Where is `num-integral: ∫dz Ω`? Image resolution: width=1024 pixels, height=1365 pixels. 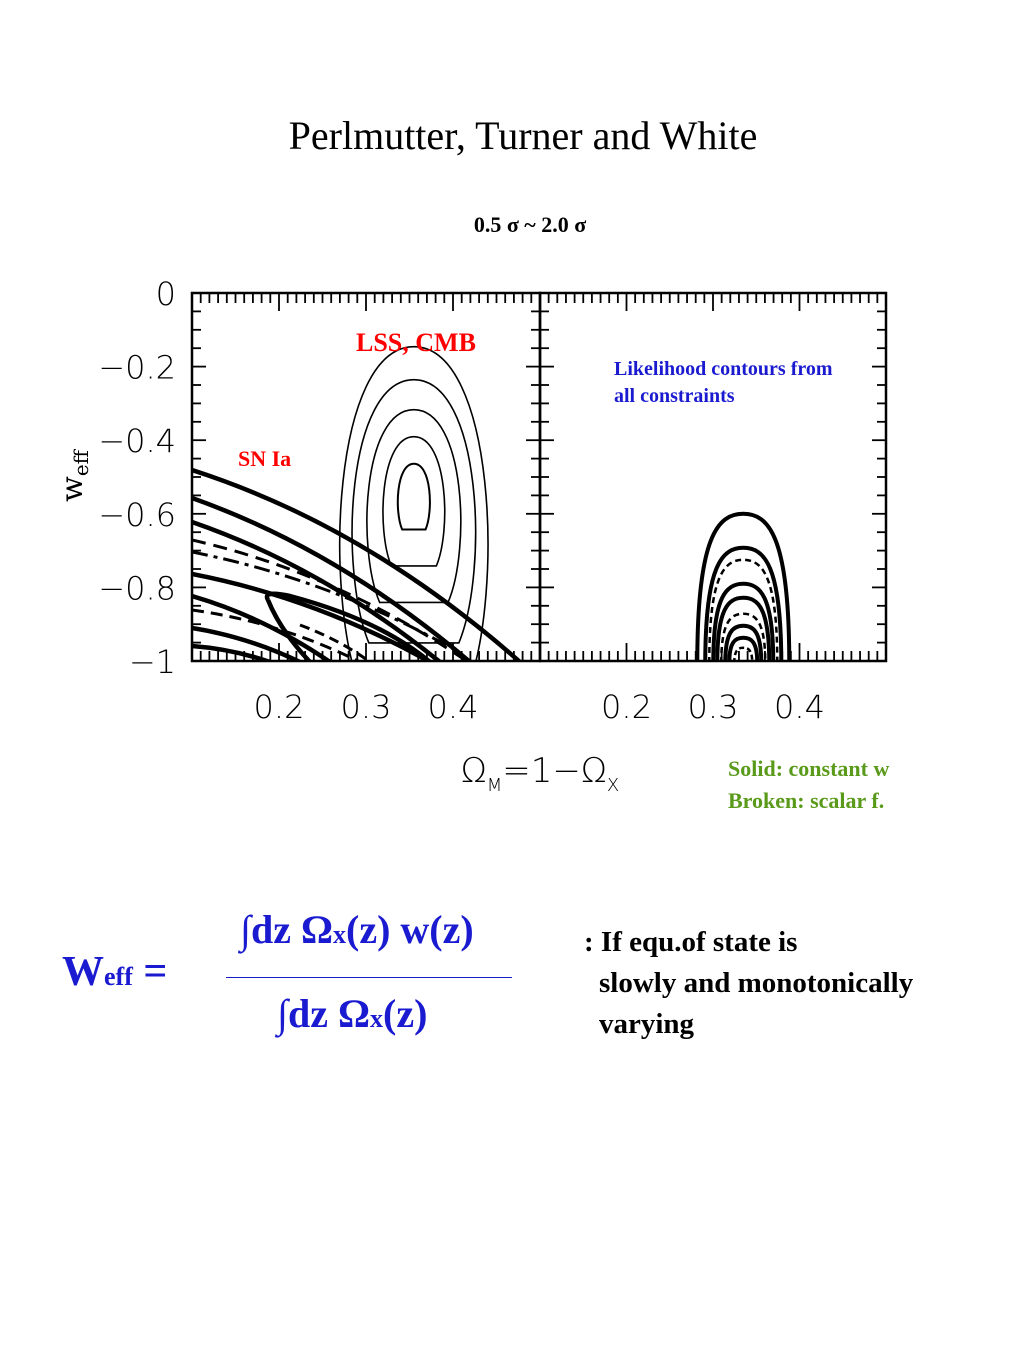
num-integral: ∫dz Ω is located at coordinates (286, 929).